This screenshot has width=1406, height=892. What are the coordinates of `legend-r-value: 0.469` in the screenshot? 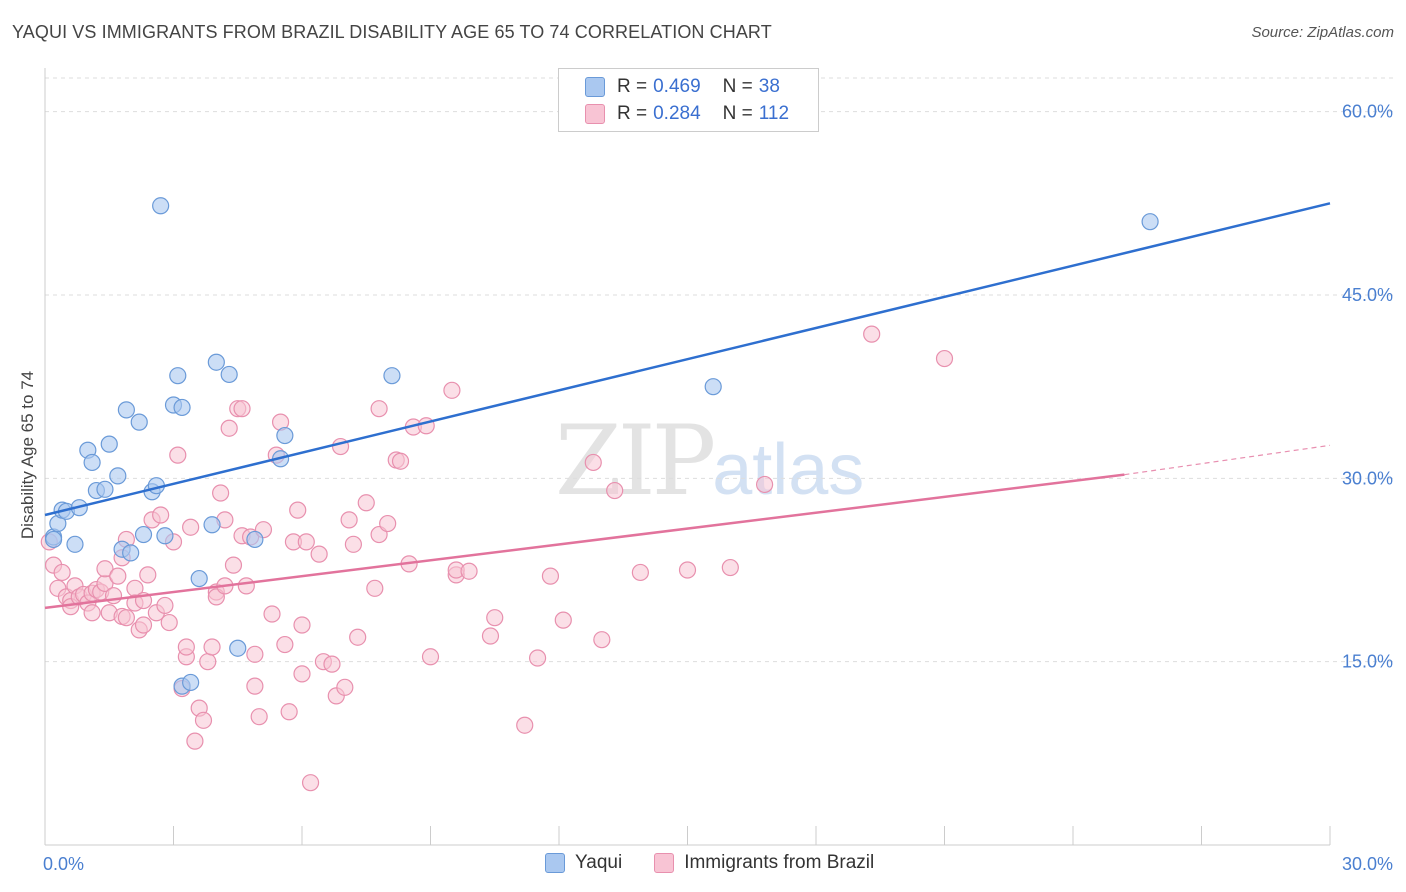 It's located at (677, 86).